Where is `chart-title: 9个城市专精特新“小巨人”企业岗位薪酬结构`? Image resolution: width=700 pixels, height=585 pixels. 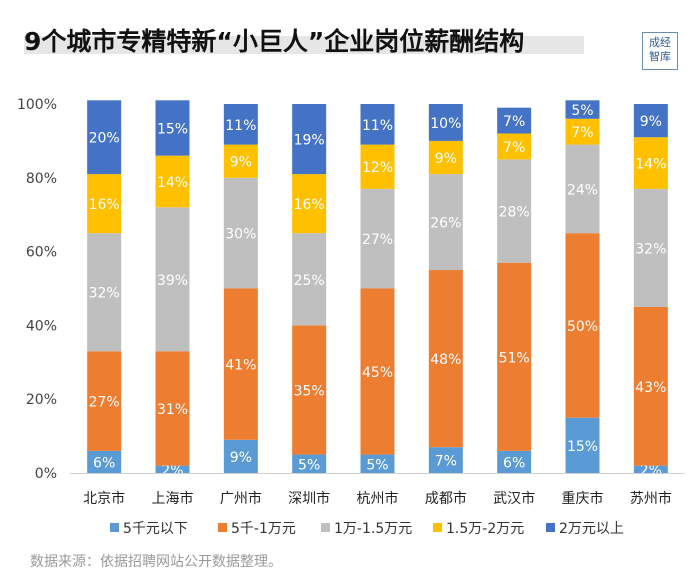 chart-title: 9个城市专精特新“小巨人”企业岗位薪酬结构 is located at coordinates (274, 41).